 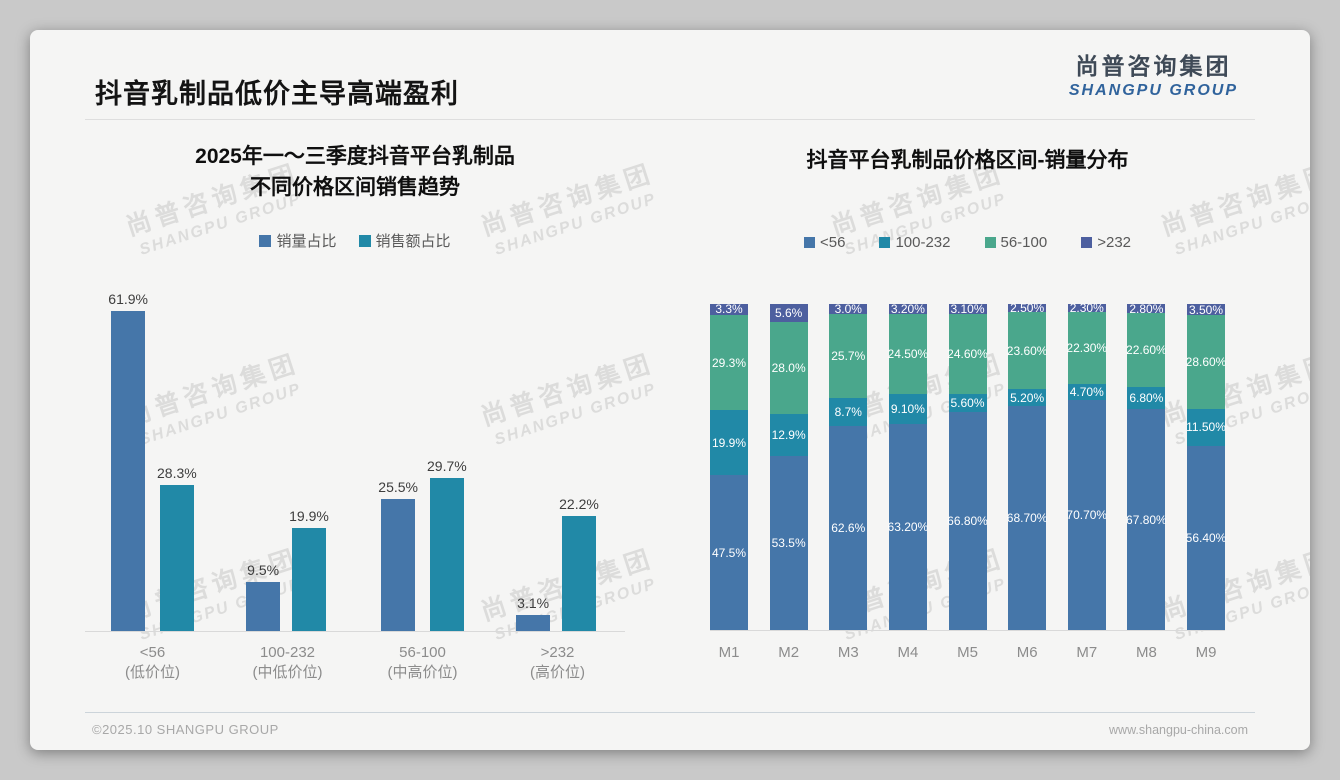 What do you see at coordinates (1146, 309) in the screenshot?
I see `bar-segment: 2.80%` at bounding box center [1146, 309].